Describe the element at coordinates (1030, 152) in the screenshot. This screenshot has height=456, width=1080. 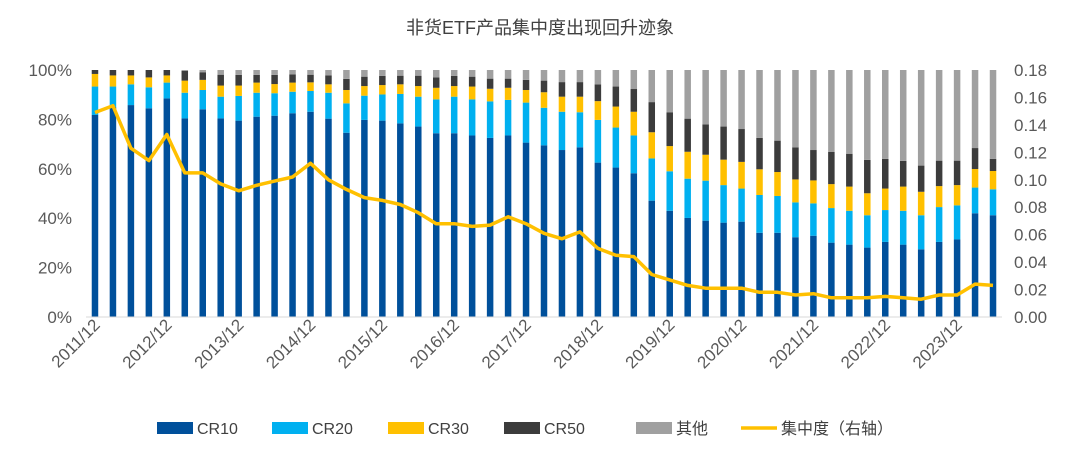
I see `right-tick-label: 0.12` at that location.